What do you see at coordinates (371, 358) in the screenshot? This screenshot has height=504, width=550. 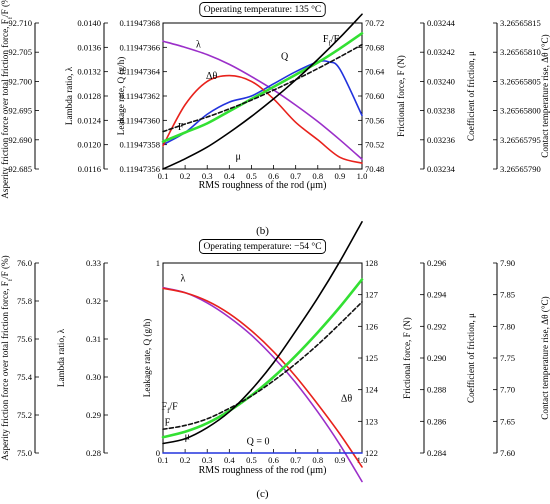 I see `y-tick-label: 125` at bounding box center [371, 358].